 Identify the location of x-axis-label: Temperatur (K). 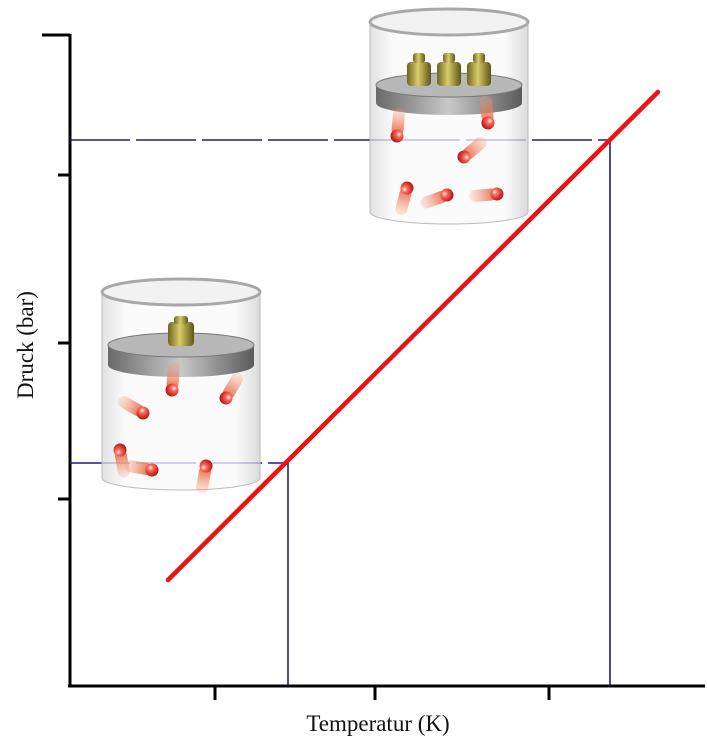
(377, 723).